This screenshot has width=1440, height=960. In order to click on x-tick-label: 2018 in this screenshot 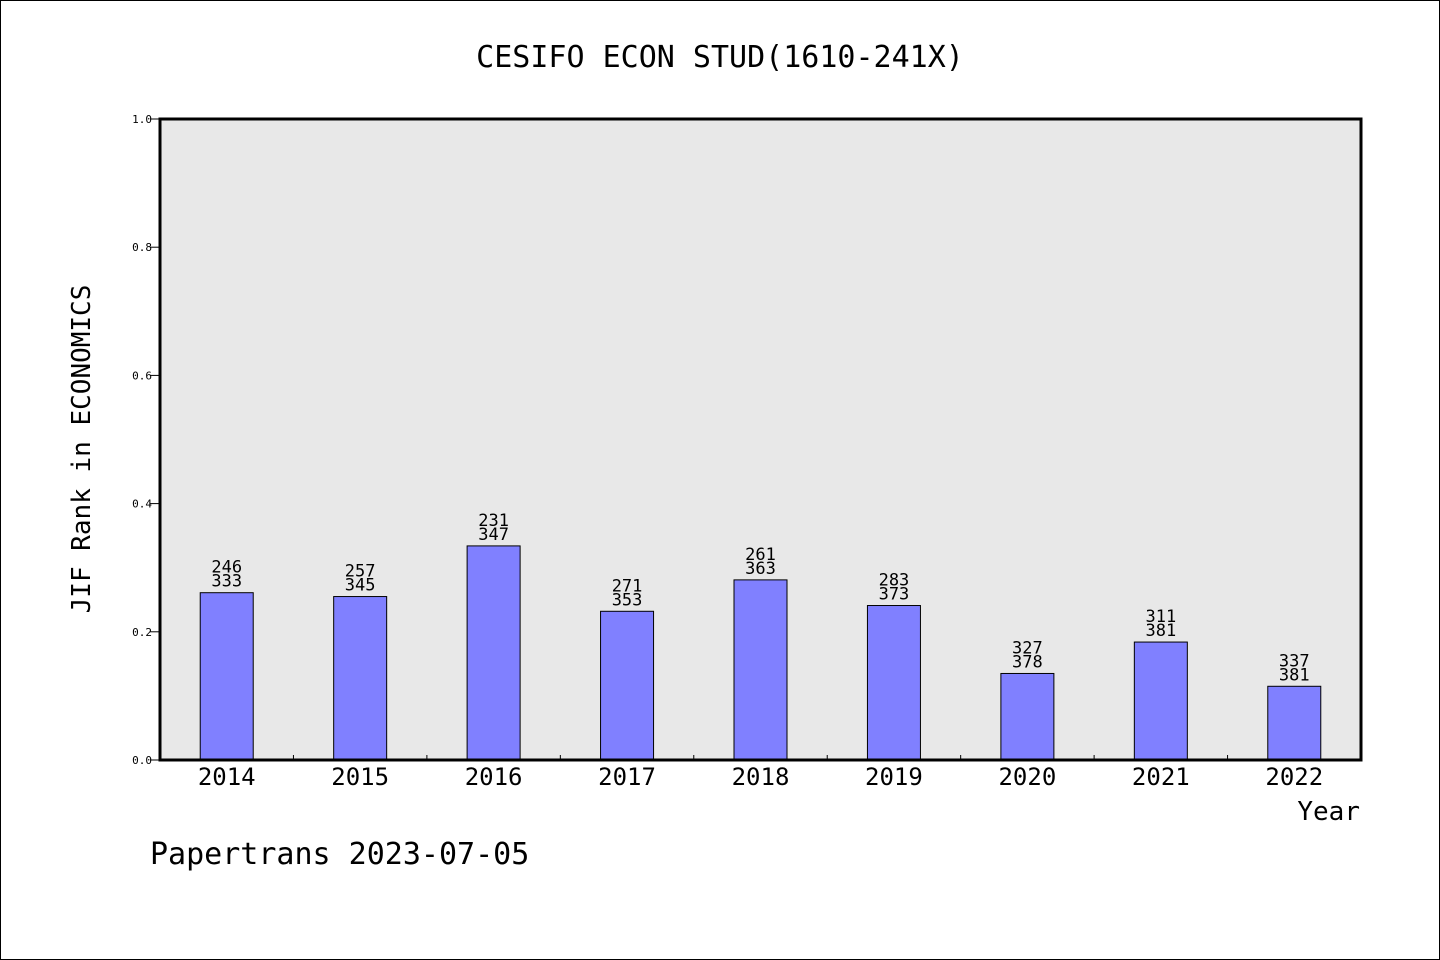, I will do `click(761, 777)`.